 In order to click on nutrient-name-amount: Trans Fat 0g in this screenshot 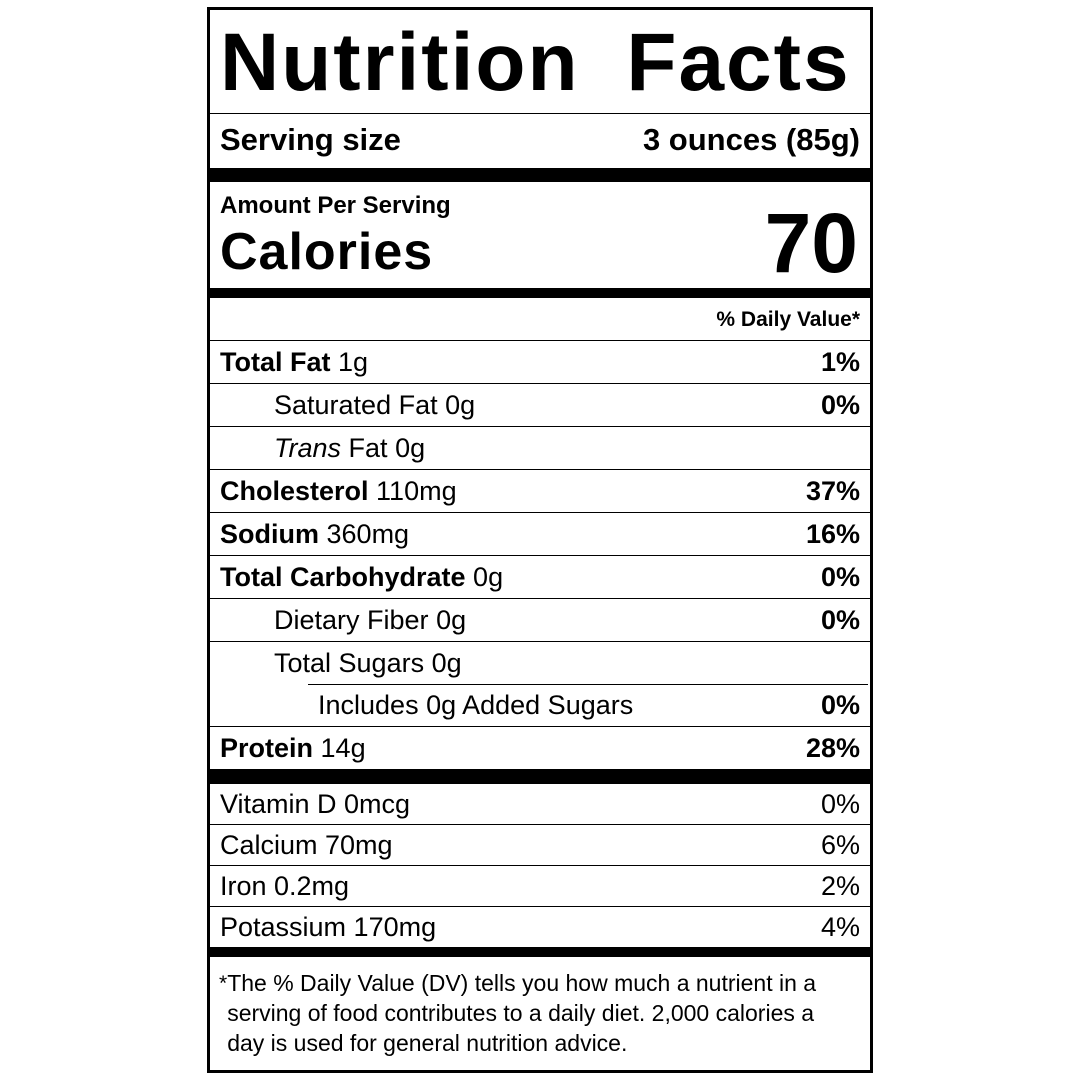, I will do `click(322, 448)`.